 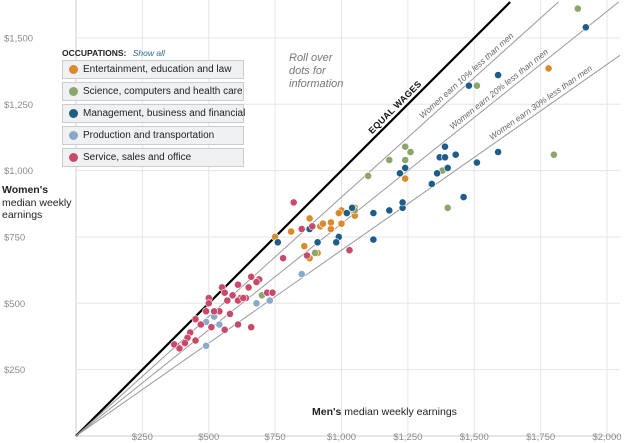 I want to click on show-all-link: Show all, so click(x=148, y=53).